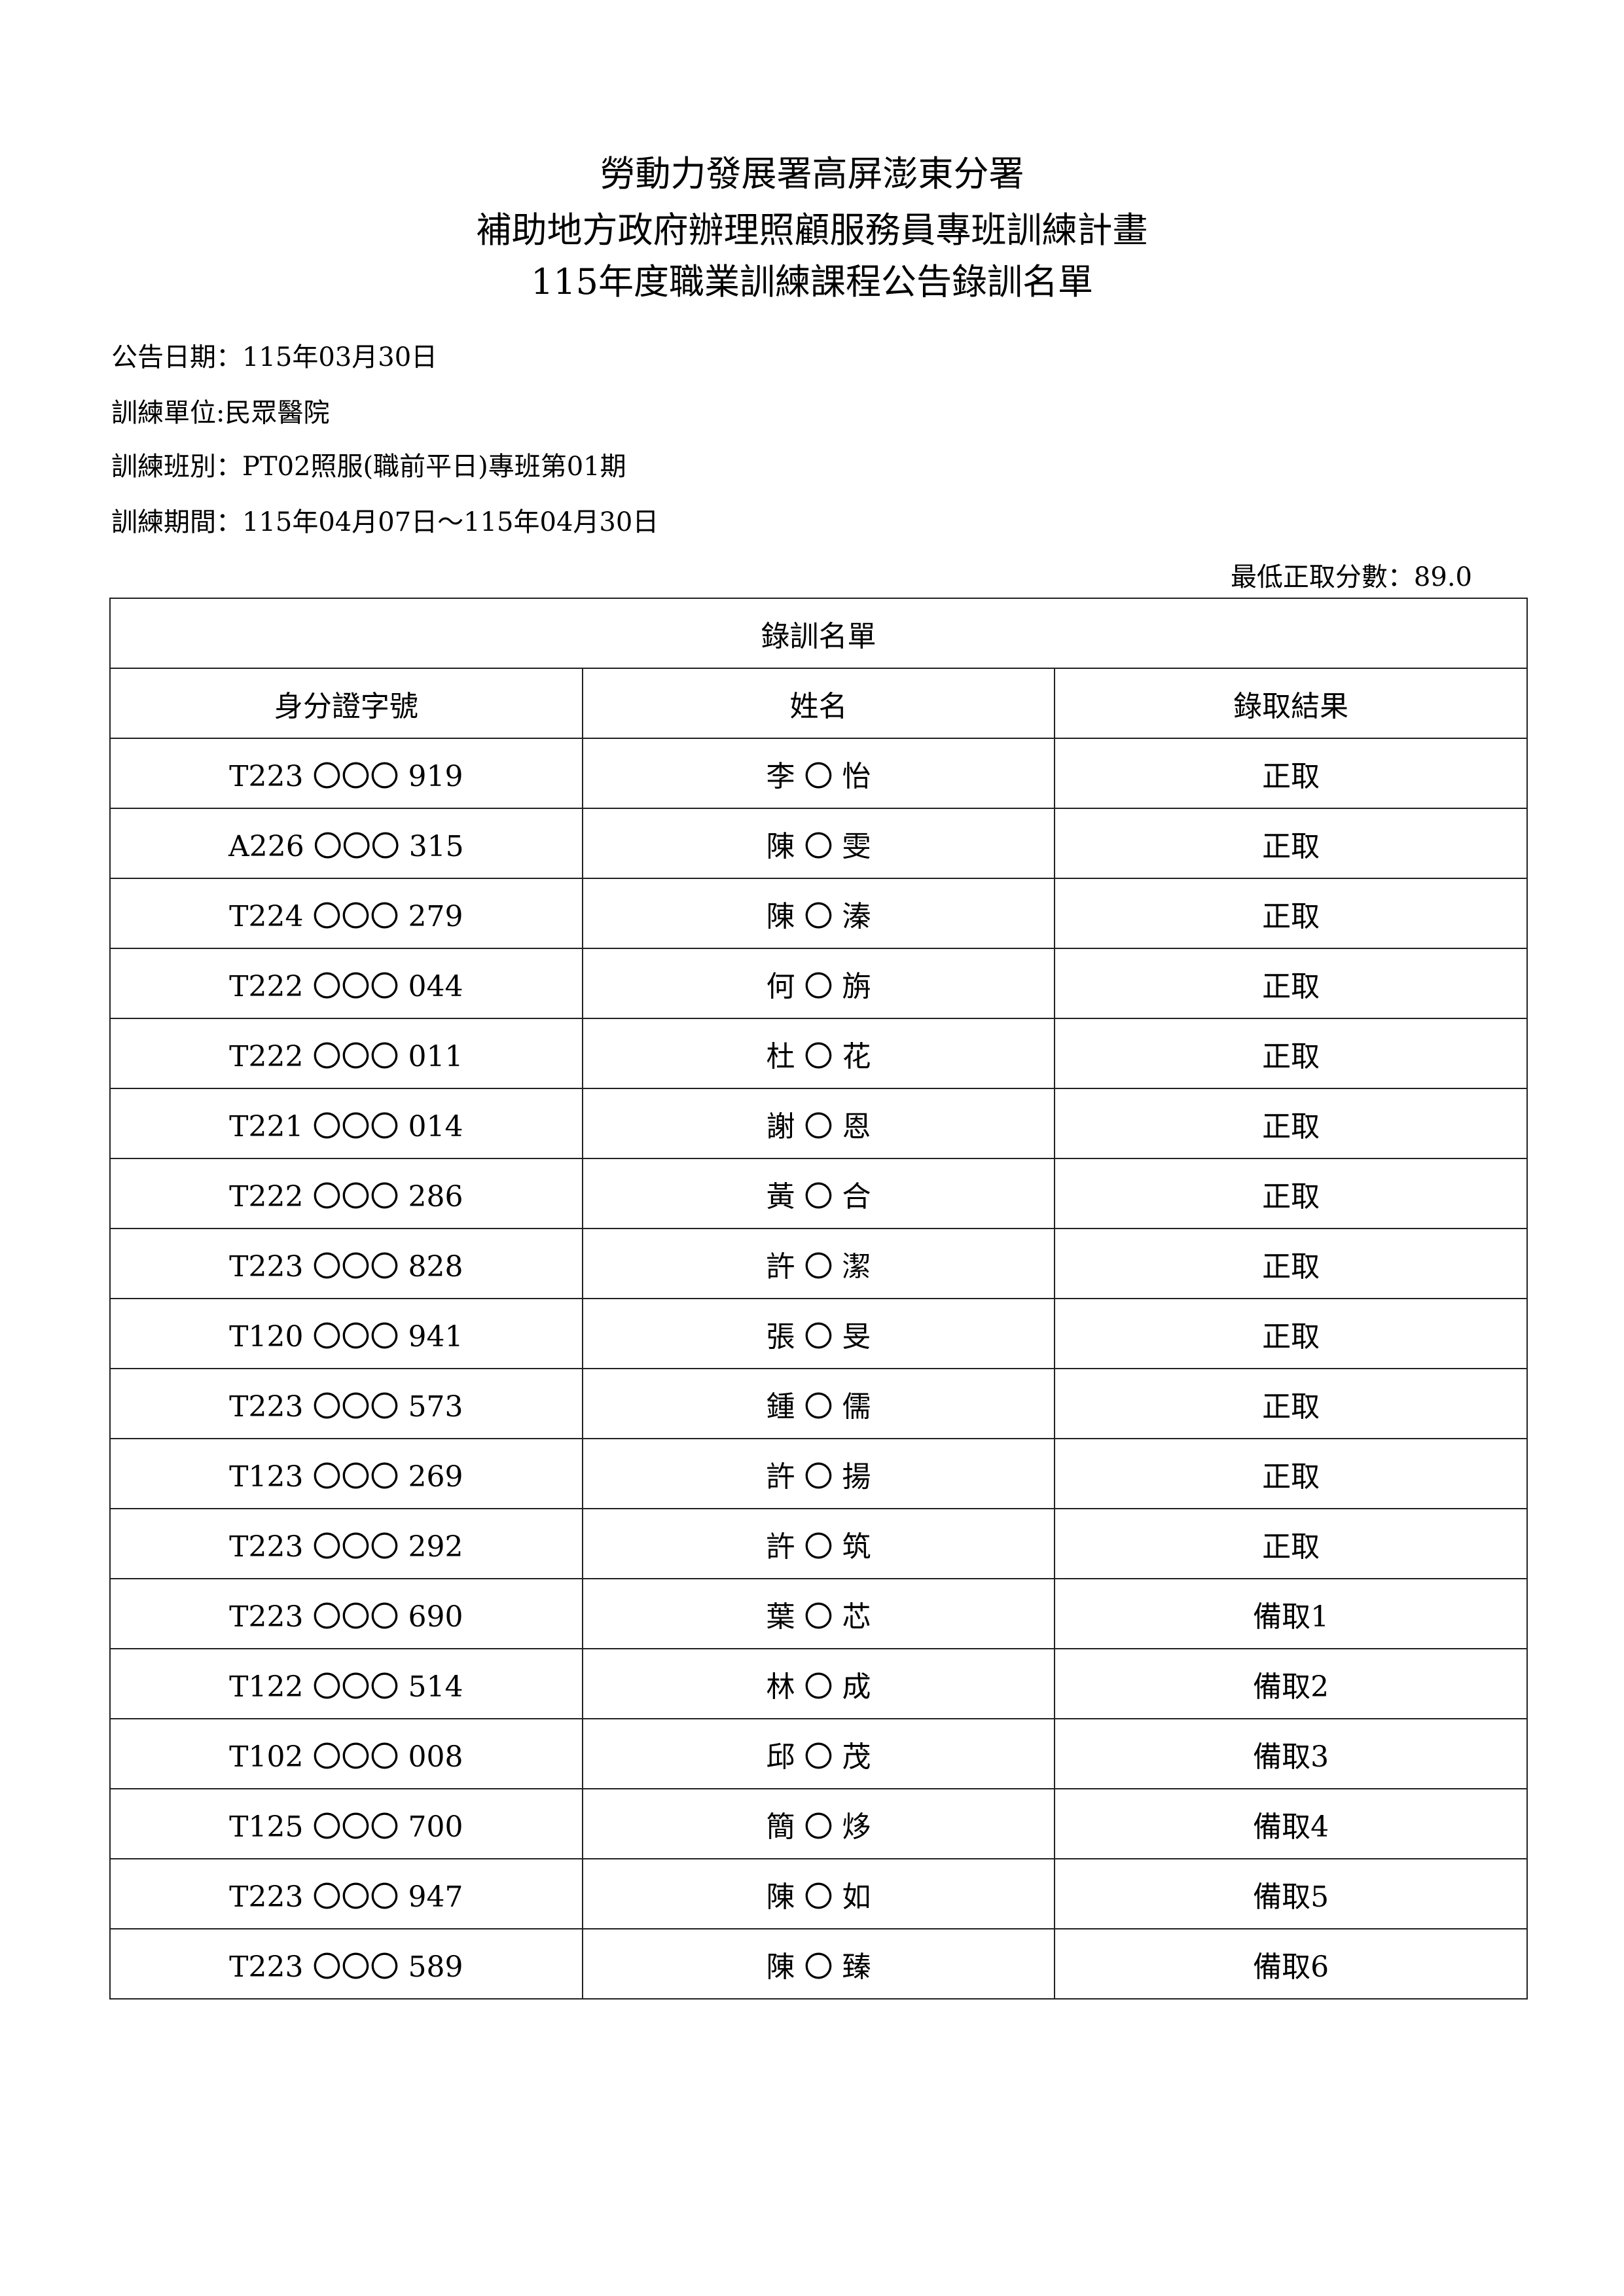 This screenshot has height=2296, width=1624. I want to click on id-cell: T223 〇〇〇 947, so click(346, 1894).